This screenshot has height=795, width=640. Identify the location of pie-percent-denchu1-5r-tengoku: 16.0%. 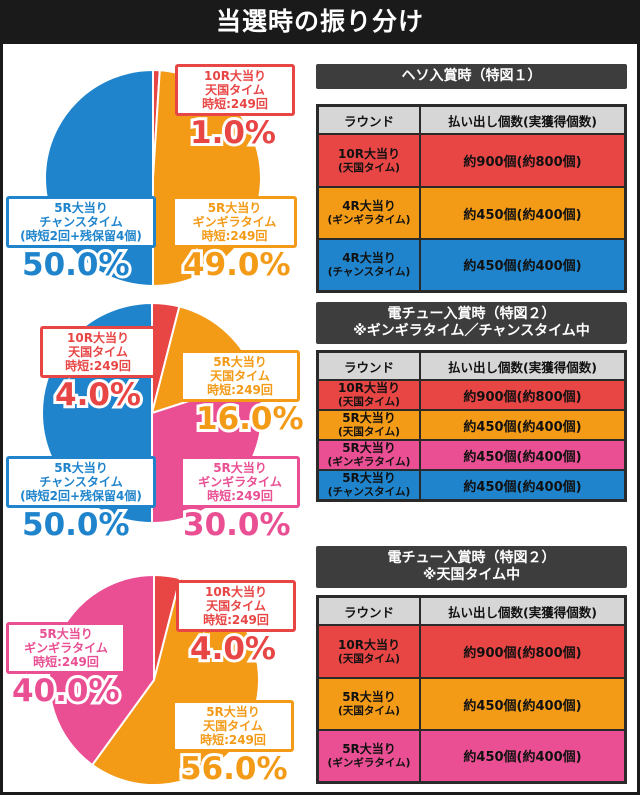
(250, 419).